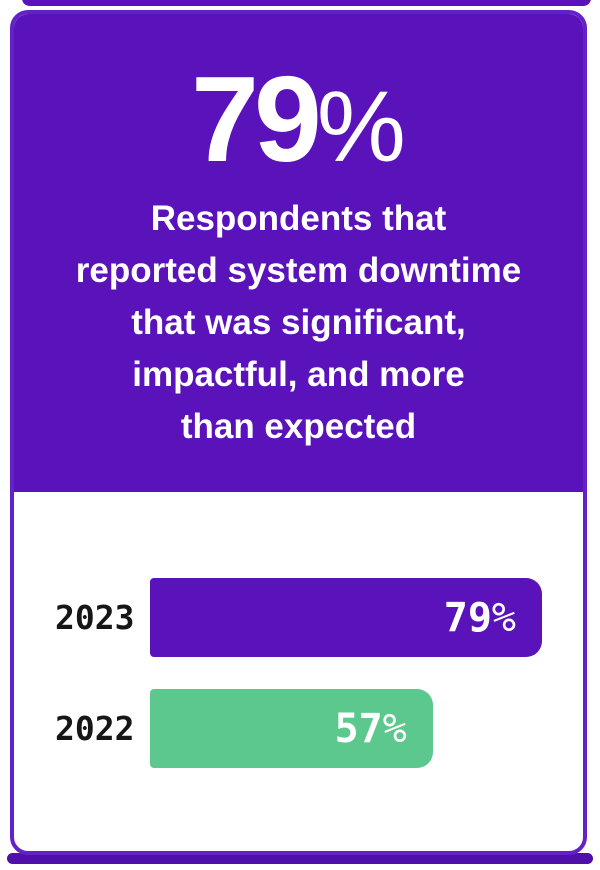 This screenshot has height=870, width=600. Describe the element at coordinates (291, 728) in the screenshot. I see `bar-2022: 57%` at that location.